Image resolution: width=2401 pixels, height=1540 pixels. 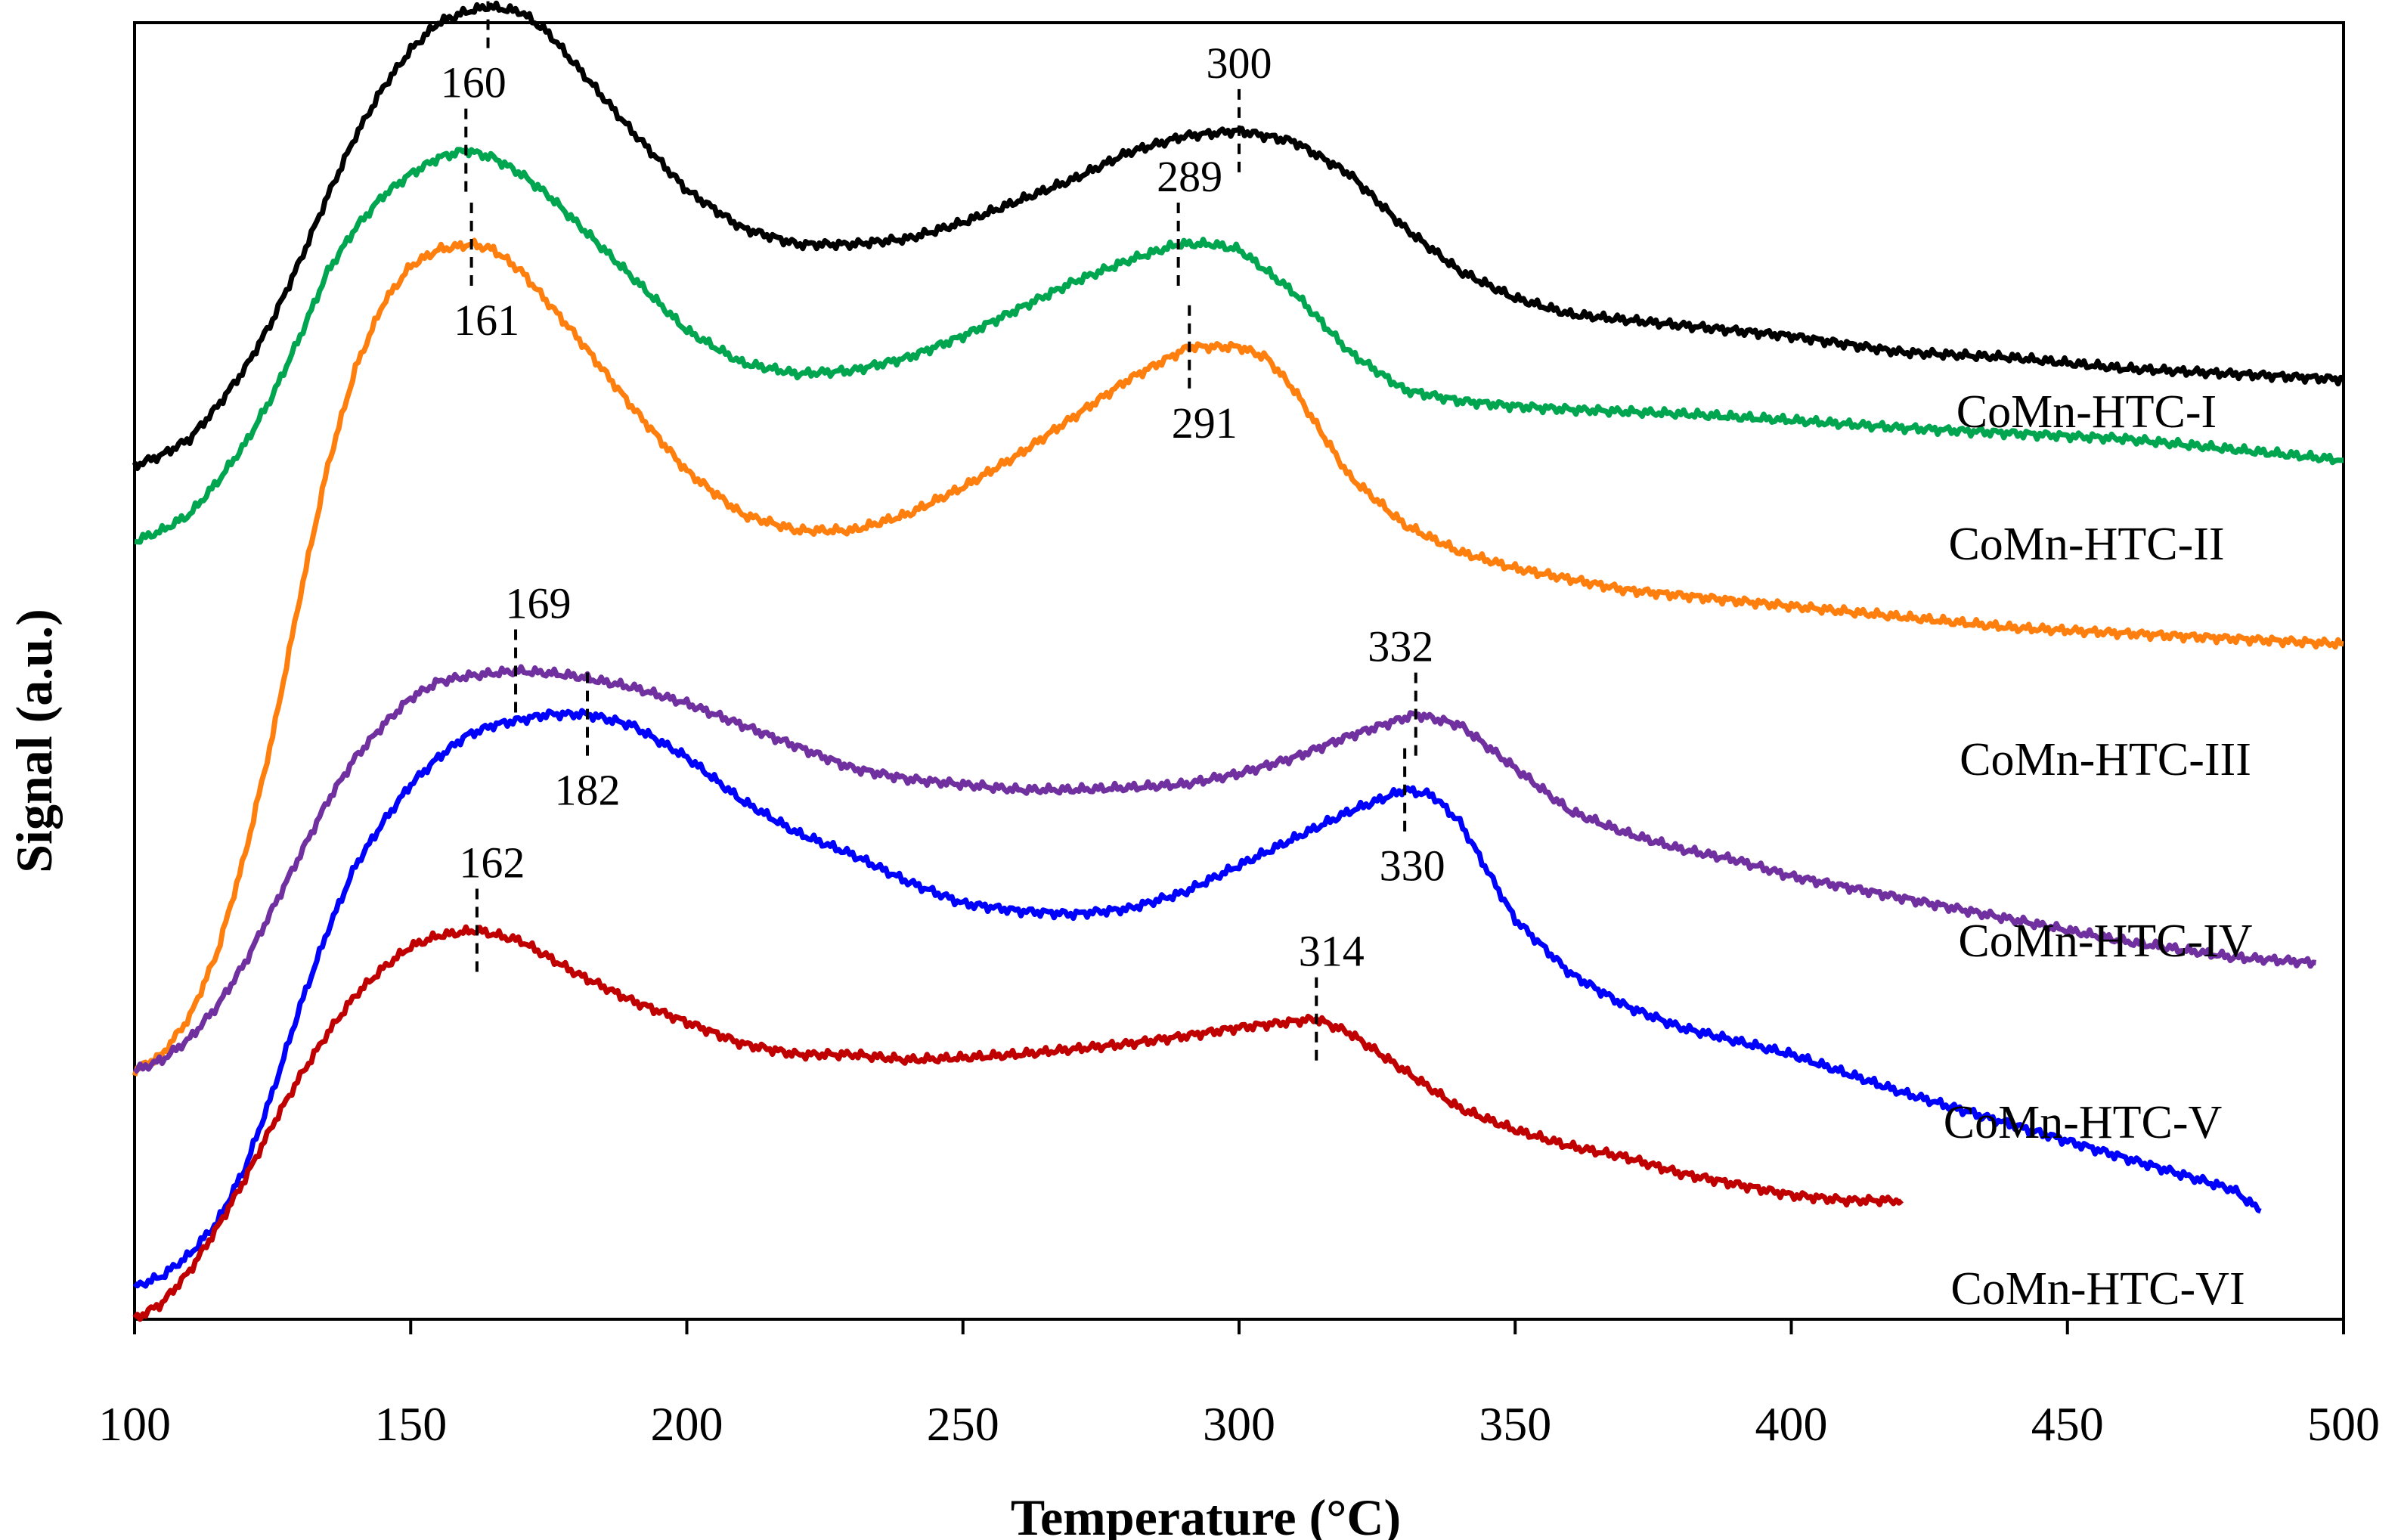 What do you see at coordinates (486, 320) in the screenshot?
I see `peak-label-161: 161` at bounding box center [486, 320].